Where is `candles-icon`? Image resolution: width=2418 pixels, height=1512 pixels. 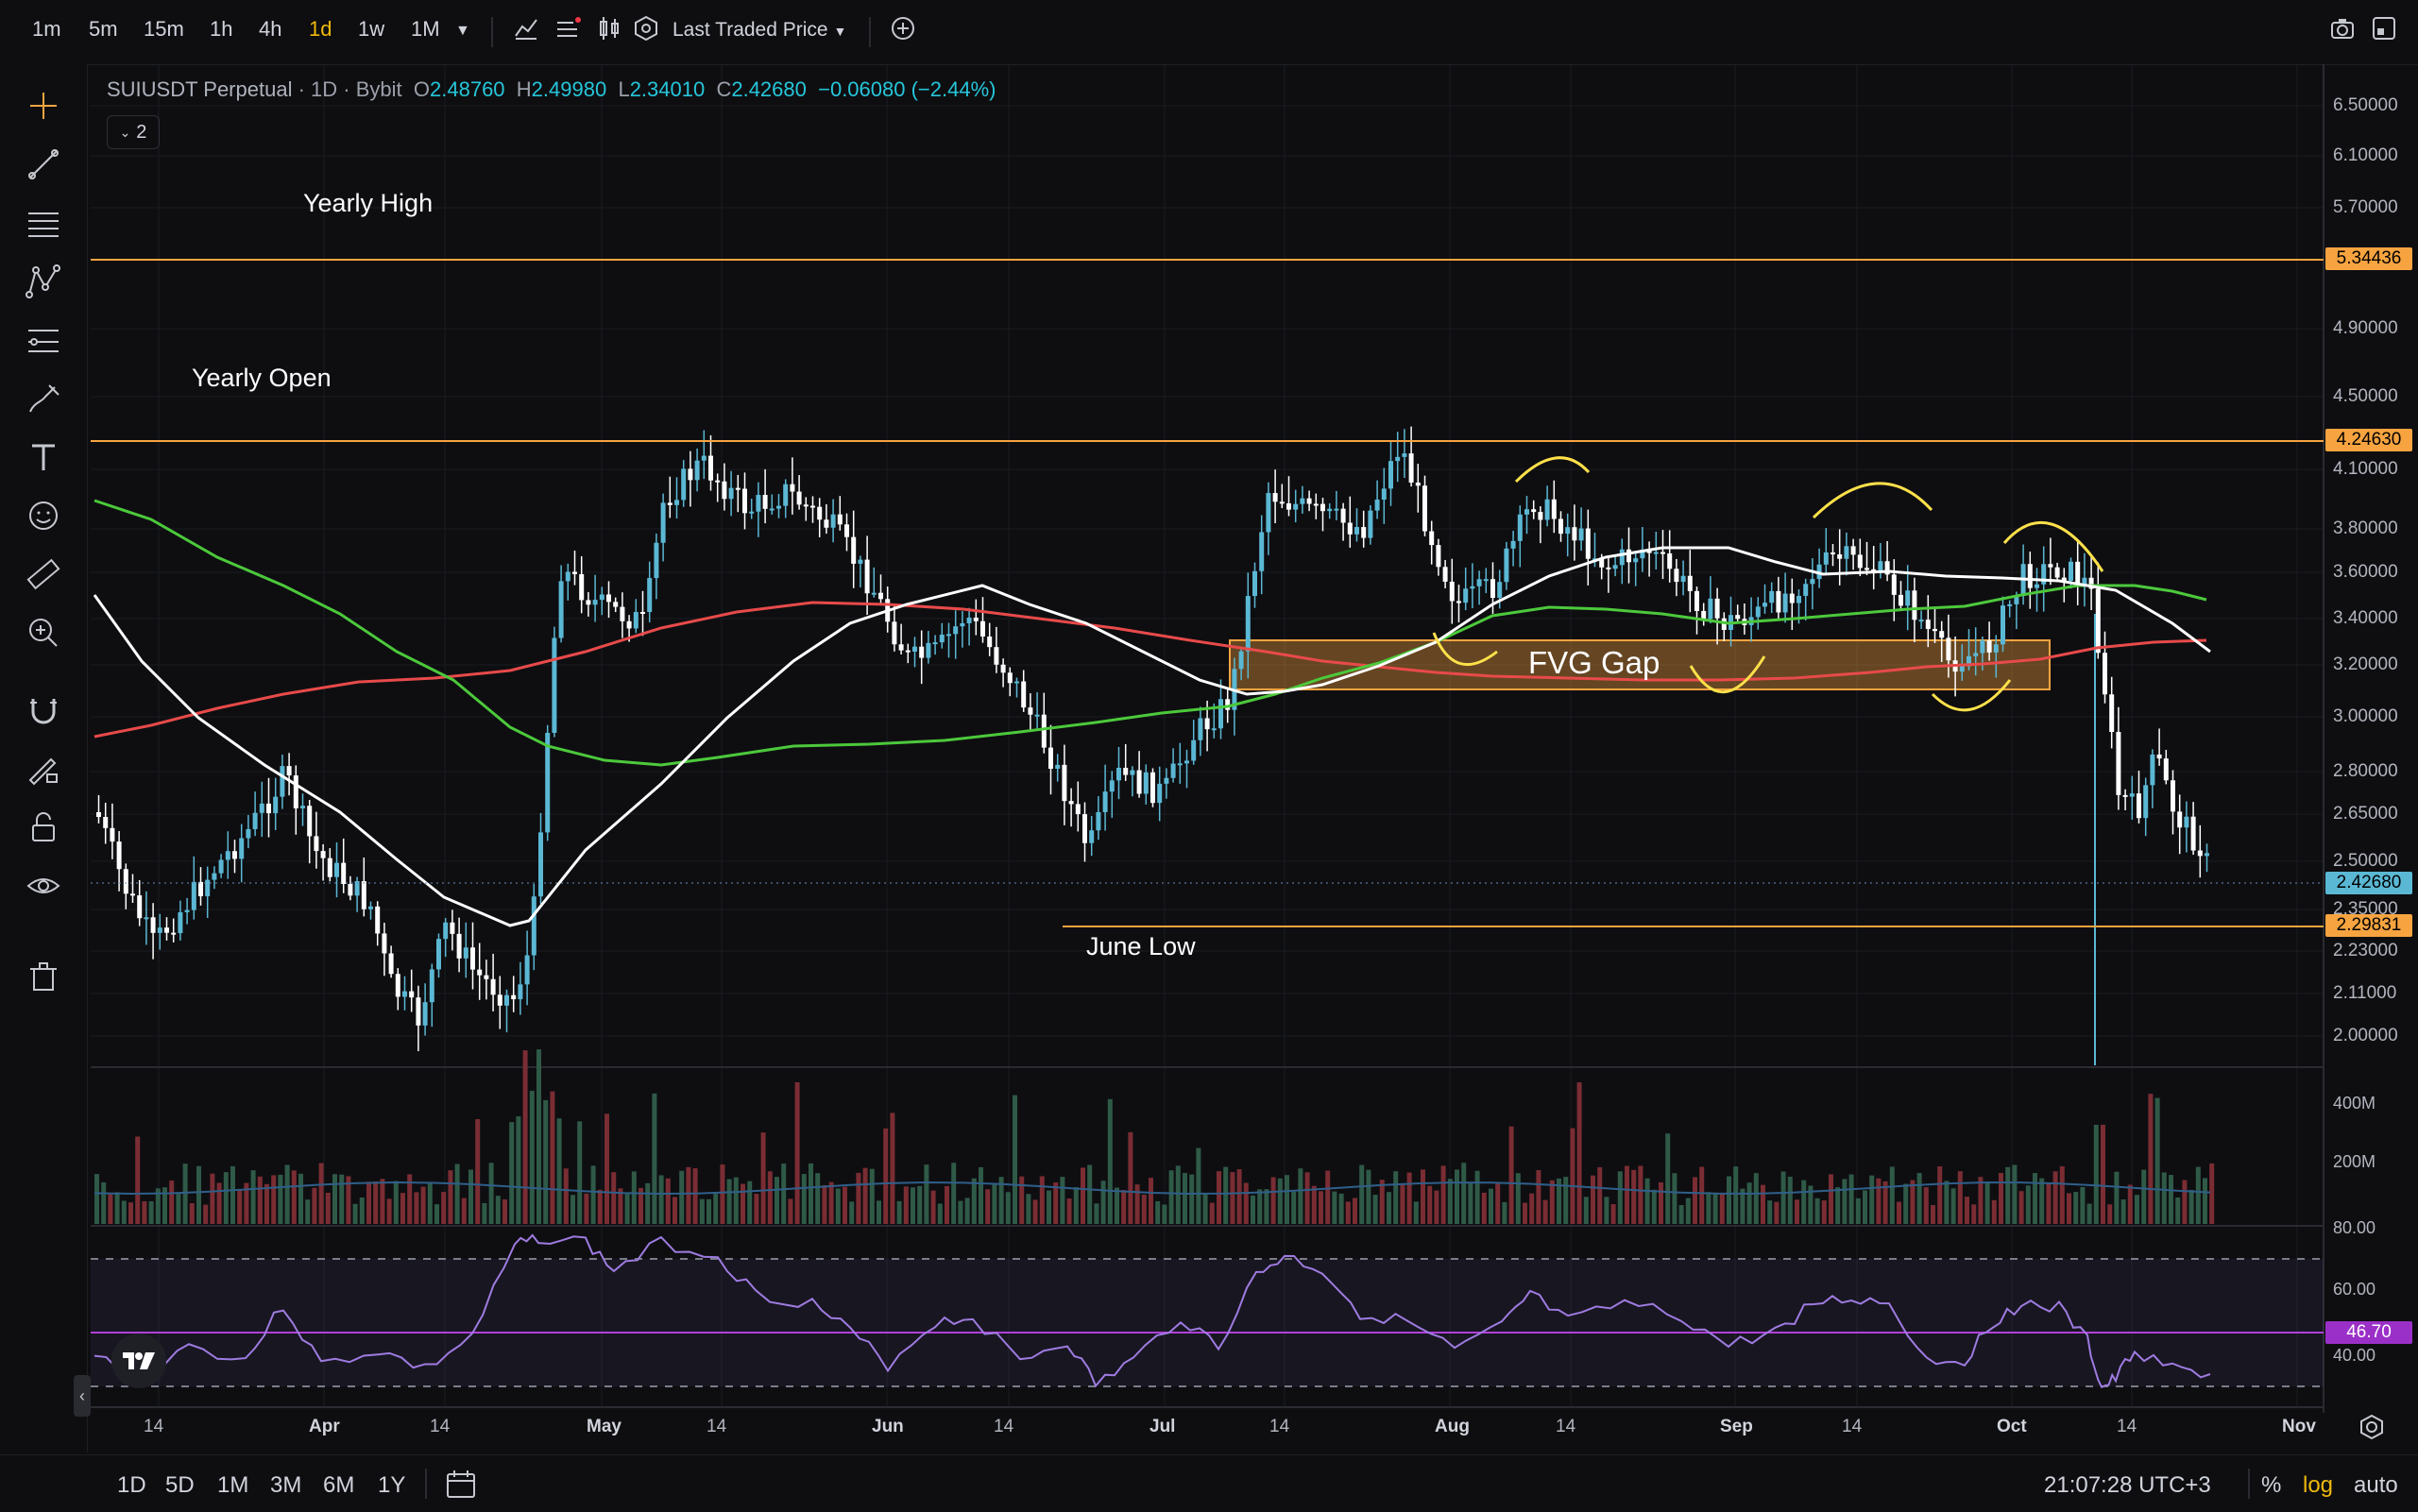 candles-icon is located at coordinates (609, 32).